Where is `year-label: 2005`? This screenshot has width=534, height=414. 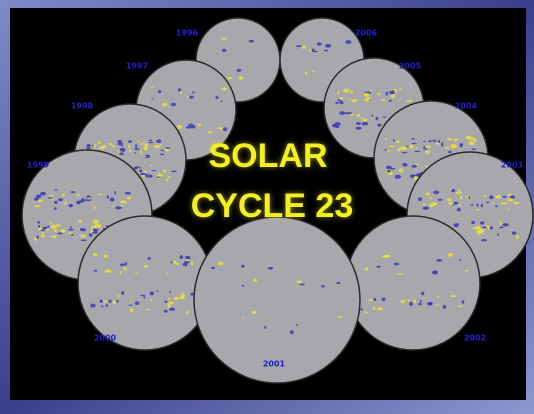 year-label: 2005 is located at coordinates (410, 66).